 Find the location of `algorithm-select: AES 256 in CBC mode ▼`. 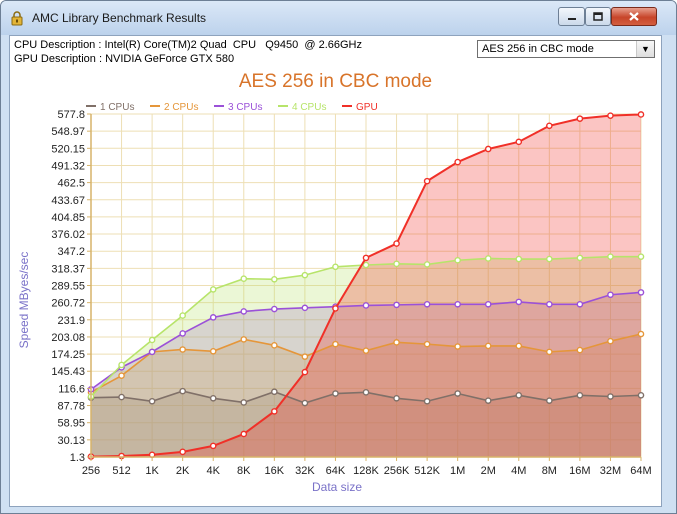

algorithm-select: AES 256 in CBC mode ▼ is located at coordinates (566, 49).